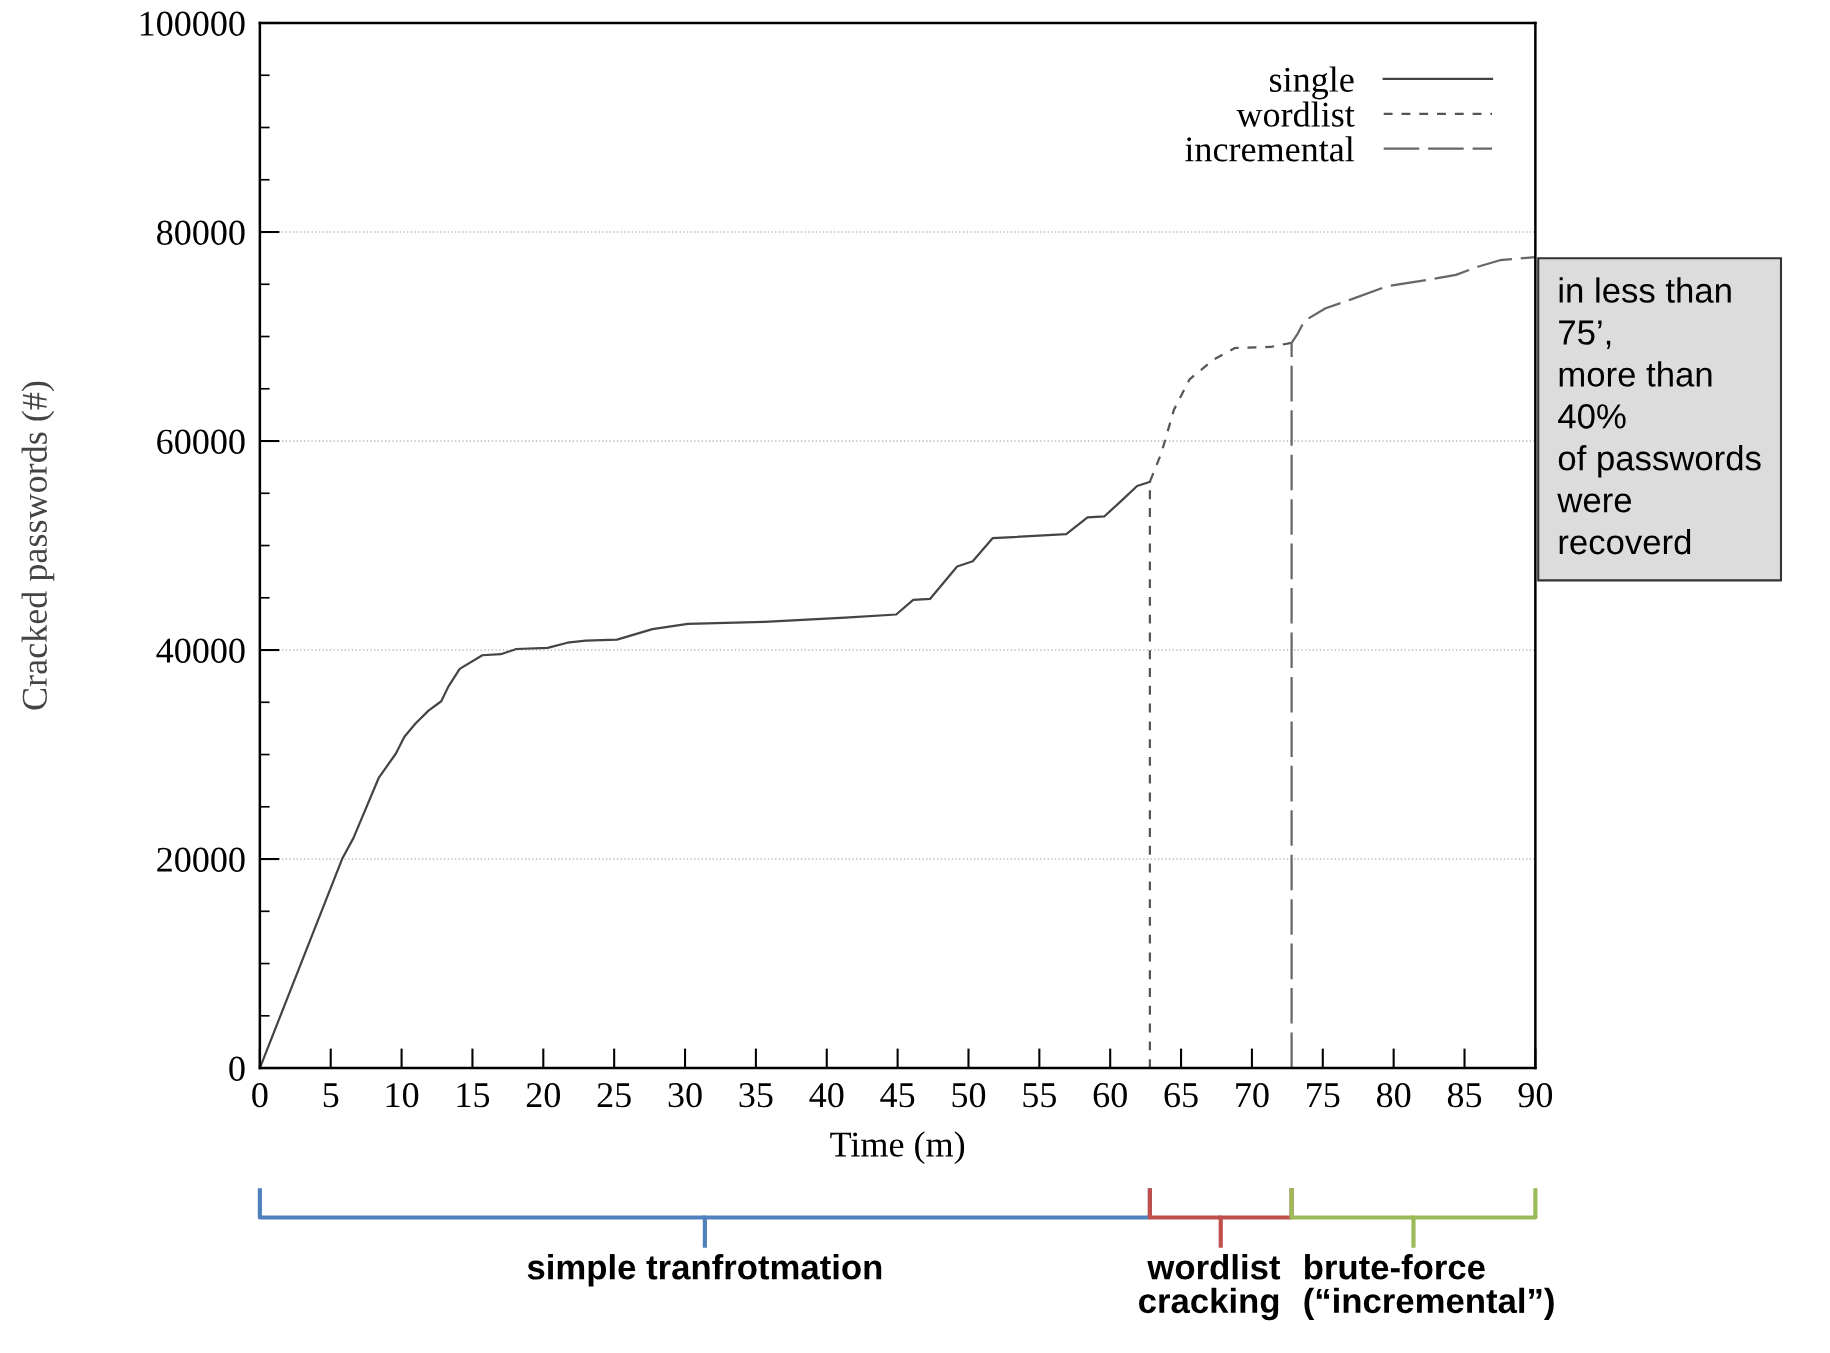  Describe the element at coordinates (260, 1095) in the screenshot. I see `x-tick-label: 0` at that location.